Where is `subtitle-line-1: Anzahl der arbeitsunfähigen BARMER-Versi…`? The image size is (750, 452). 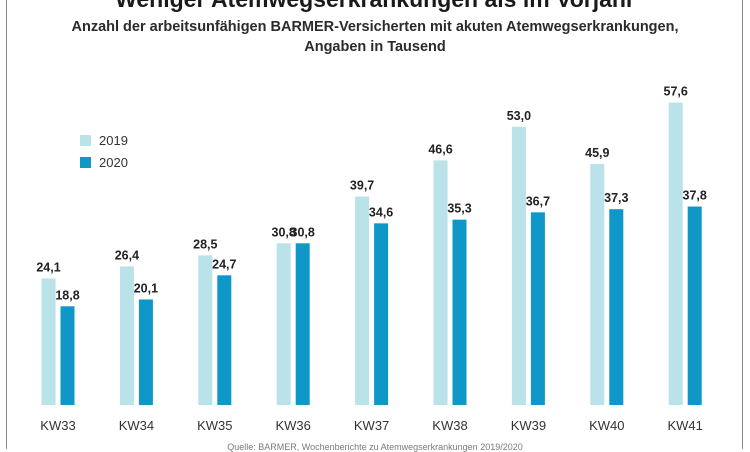 subtitle-line-1: Anzahl der arbeitsunfähigen BARMER-Versi… is located at coordinates (375, 27).